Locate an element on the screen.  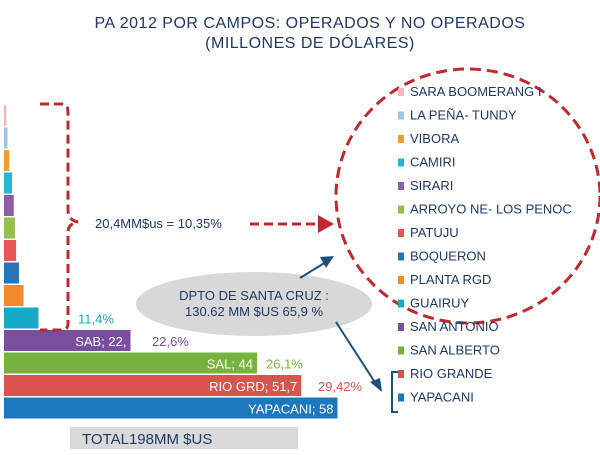
legend-swatch-camiri is located at coordinates (401, 162).